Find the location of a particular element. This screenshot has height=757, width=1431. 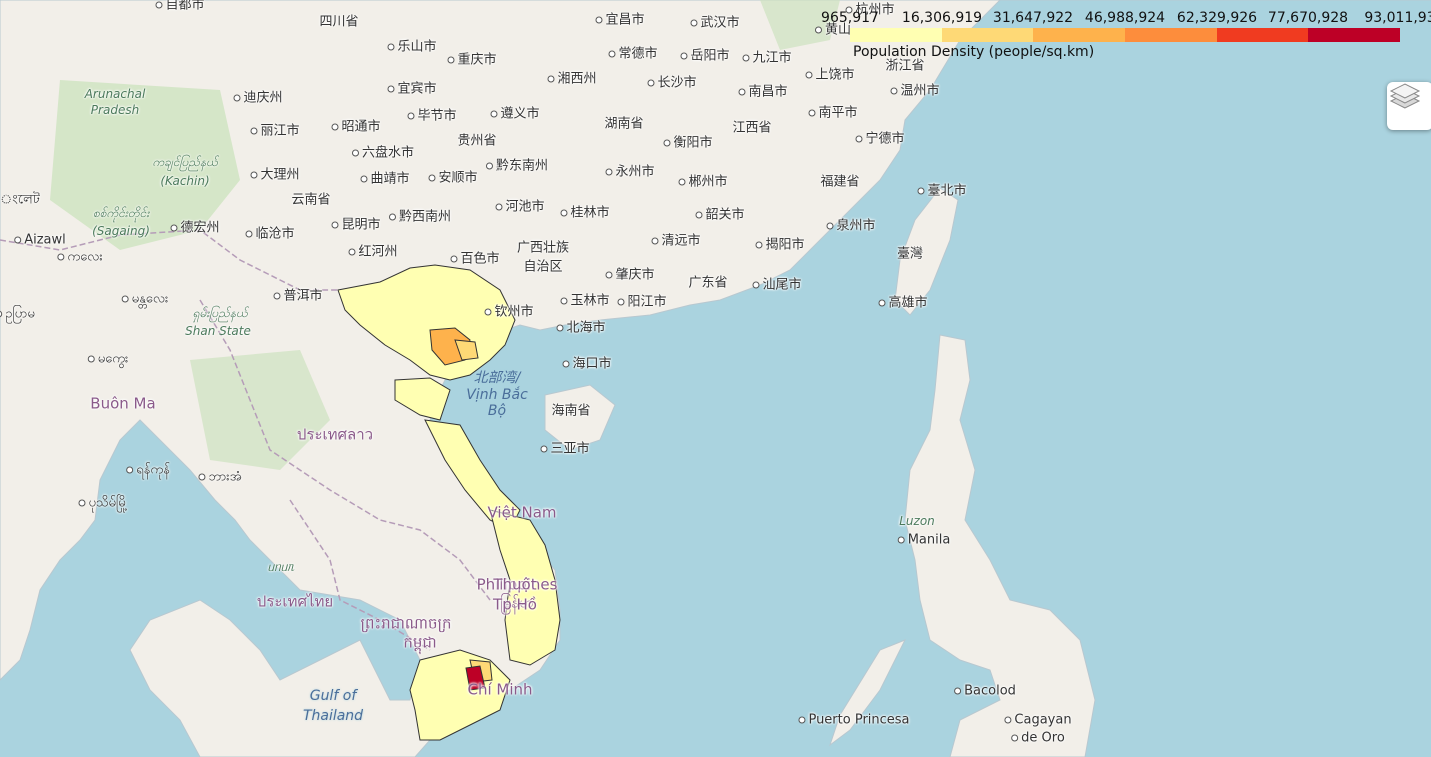

country-label: Philippines is located at coordinates (517, 584).